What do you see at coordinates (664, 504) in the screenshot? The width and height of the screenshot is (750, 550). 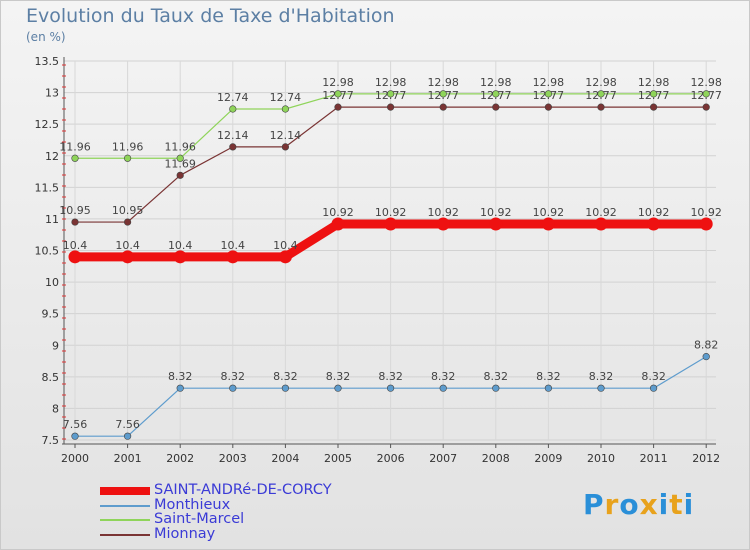 I see `logo-letter-4: i` at bounding box center [664, 504].